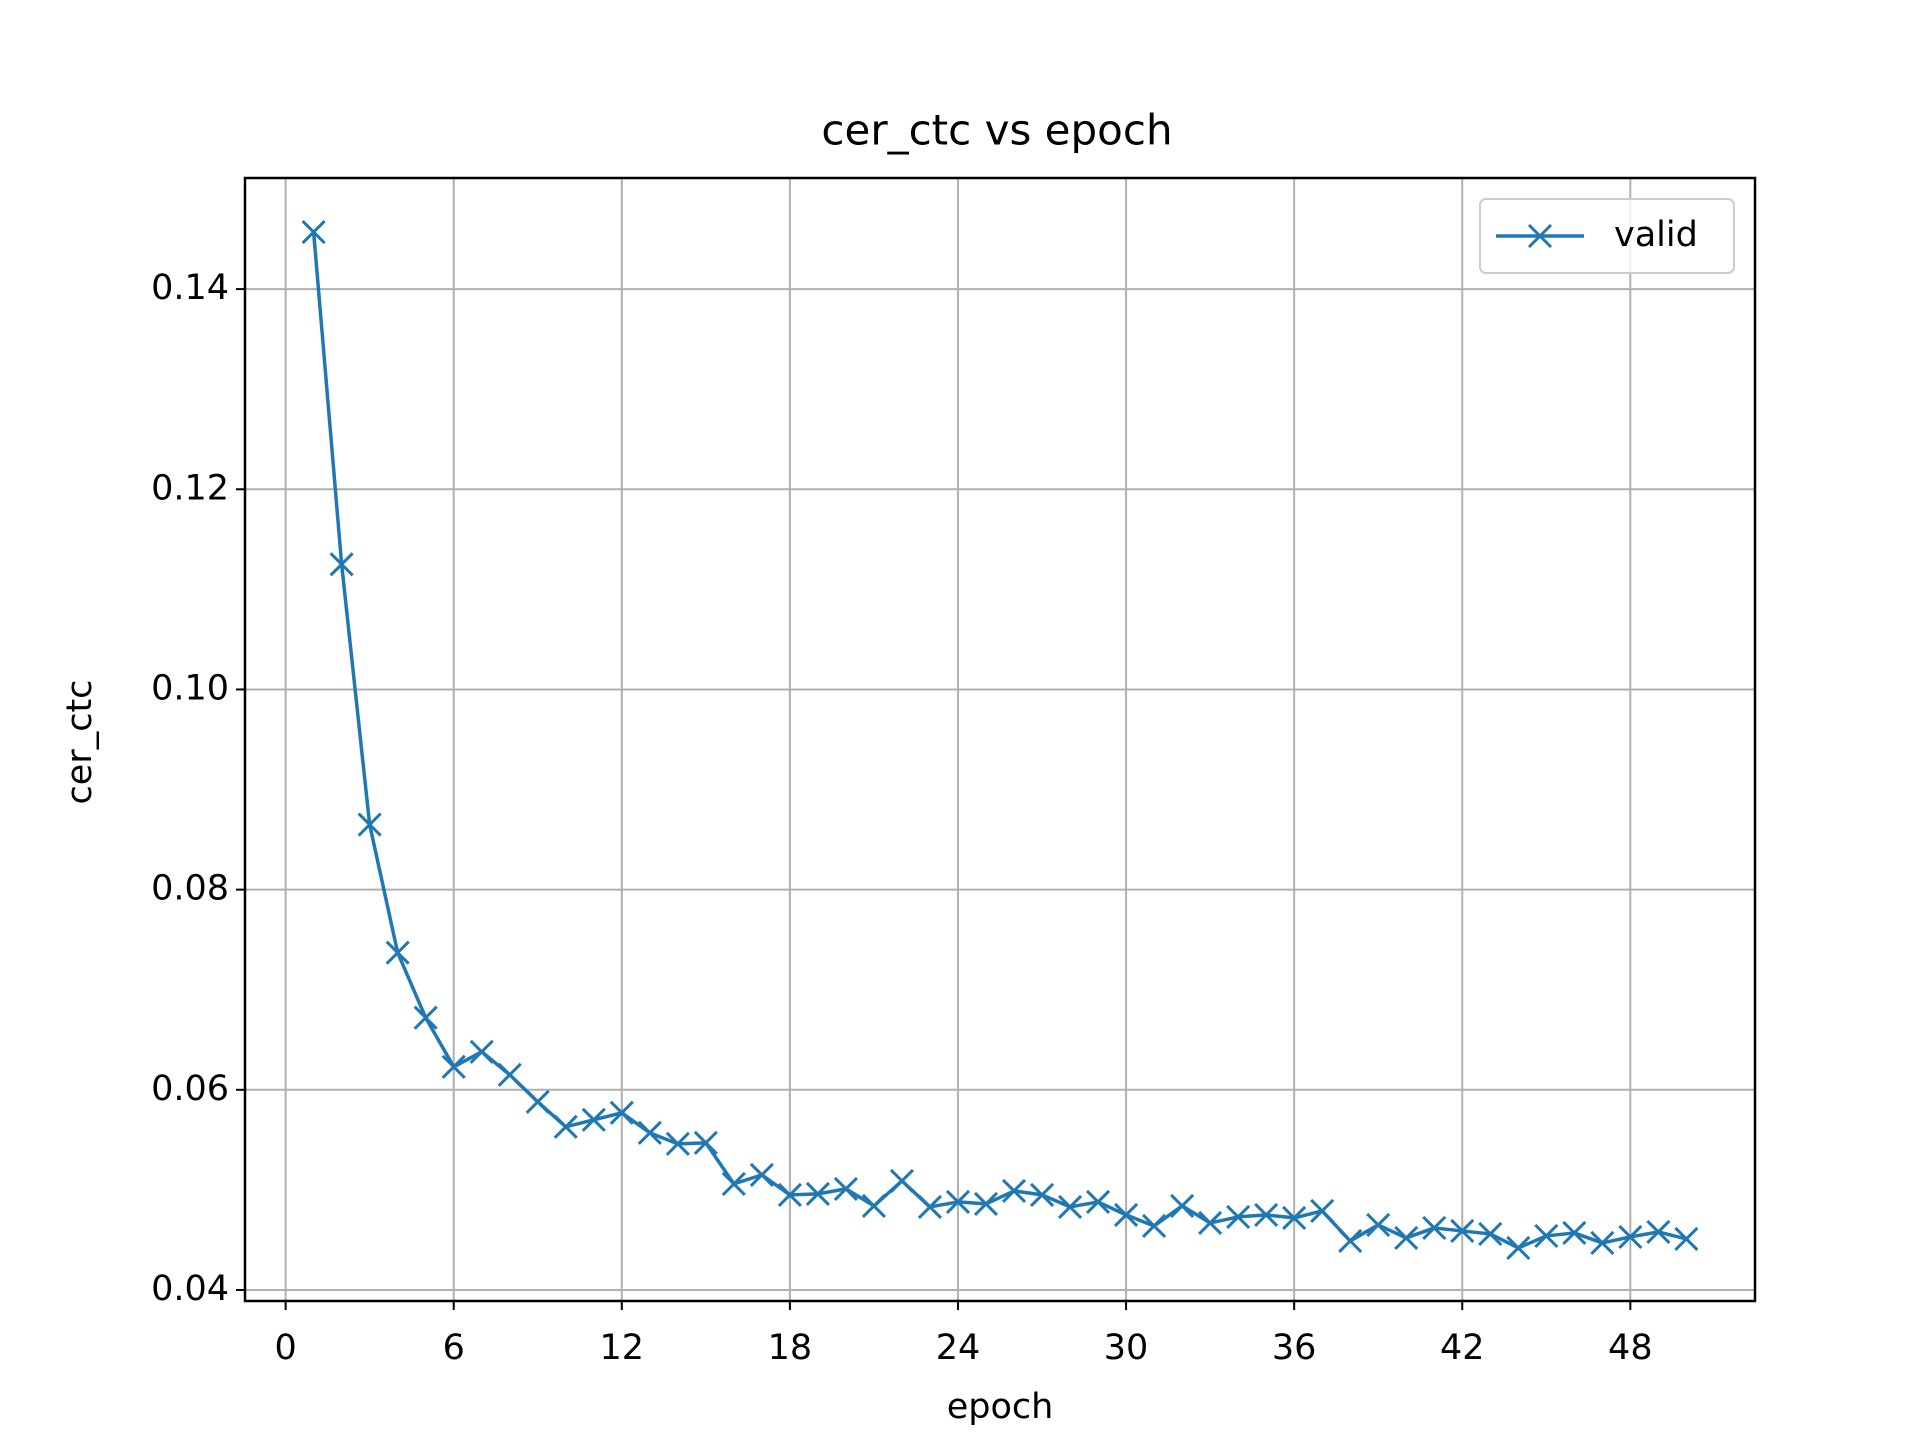 The width and height of the screenshot is (1920, 1440). I want to click on chart-title: cer_ctc vs epoch, so click(996, 130).